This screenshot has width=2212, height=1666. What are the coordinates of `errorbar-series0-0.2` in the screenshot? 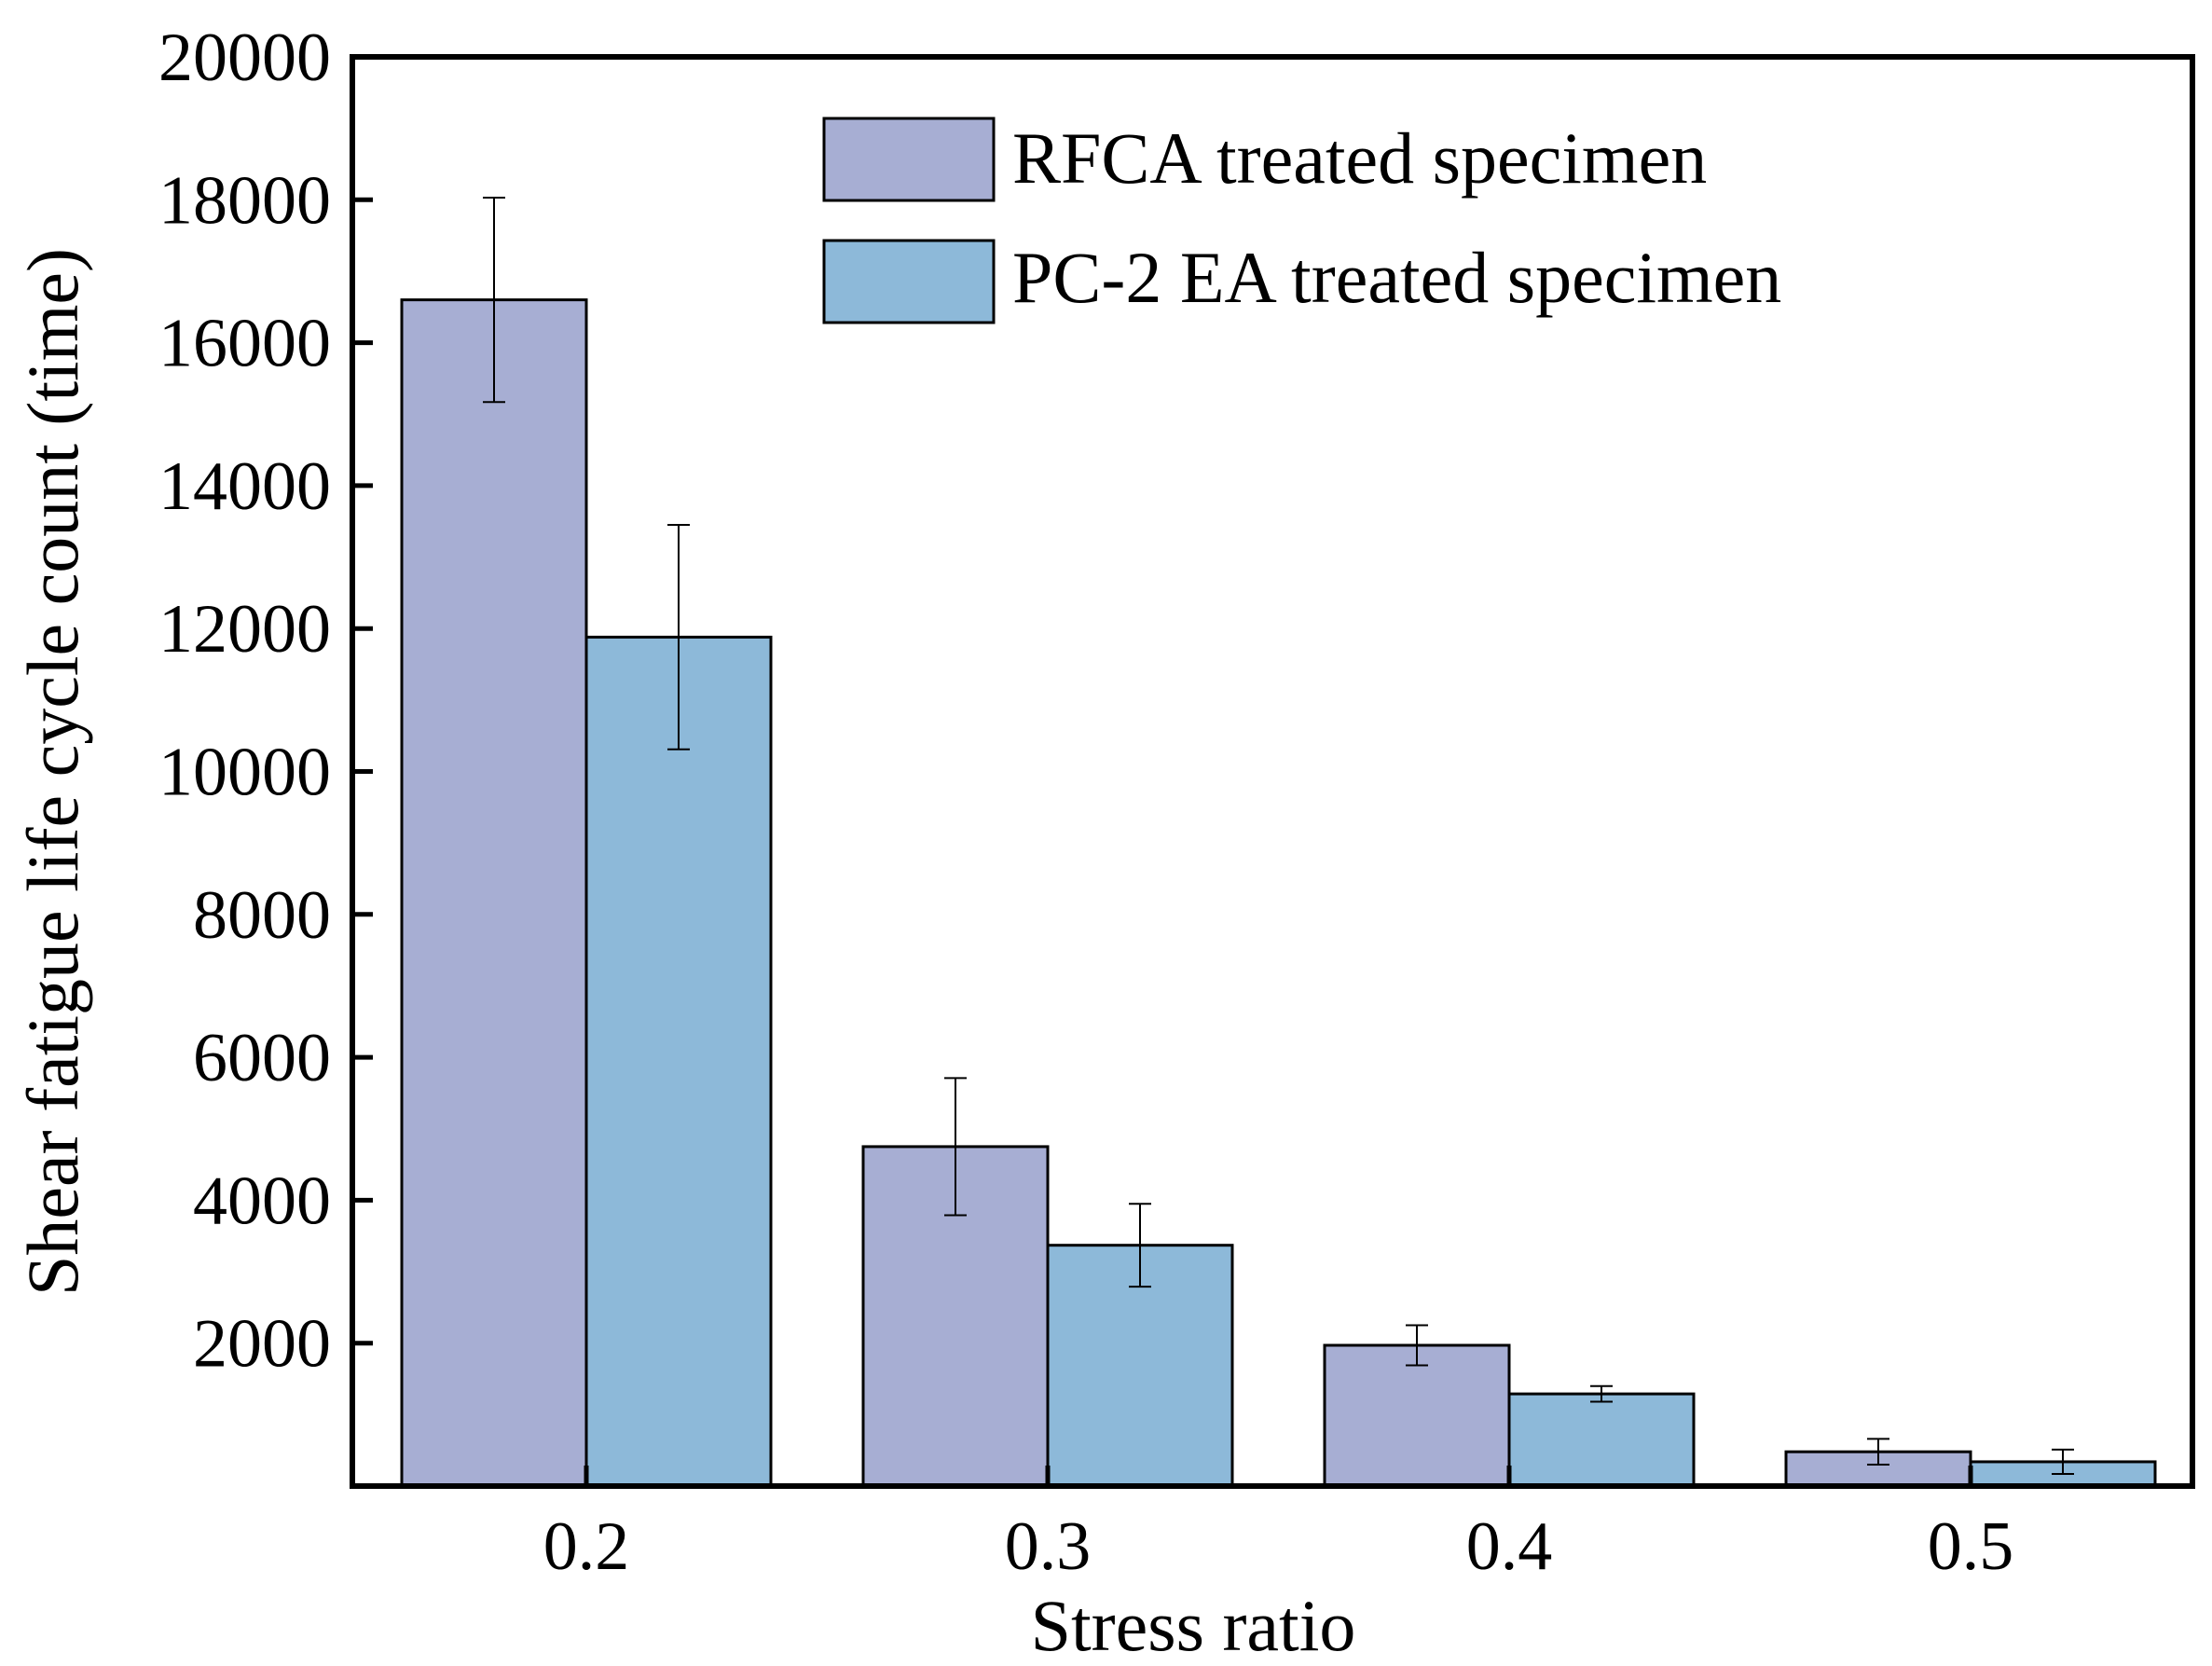 It's located at (494, 300).